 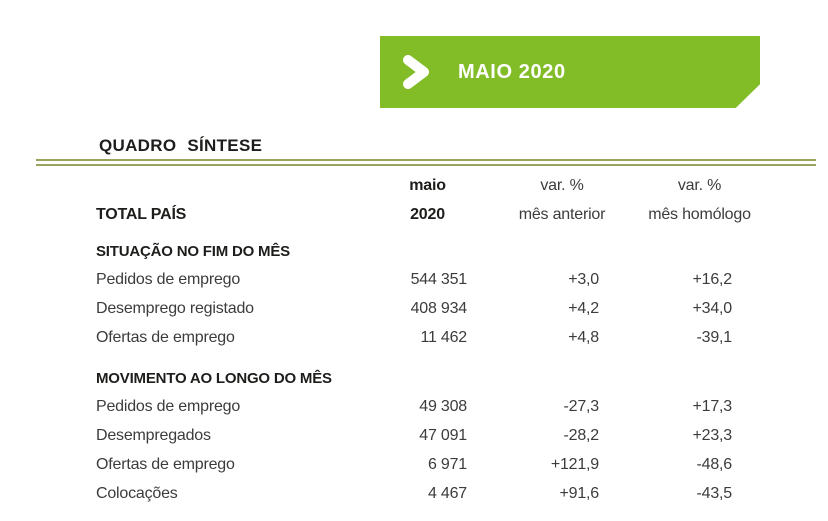 What do you see at coordinates (579, 493) in the screenshot?
I see `row-var-prev: +91,6` at bounding box center [579, 493].